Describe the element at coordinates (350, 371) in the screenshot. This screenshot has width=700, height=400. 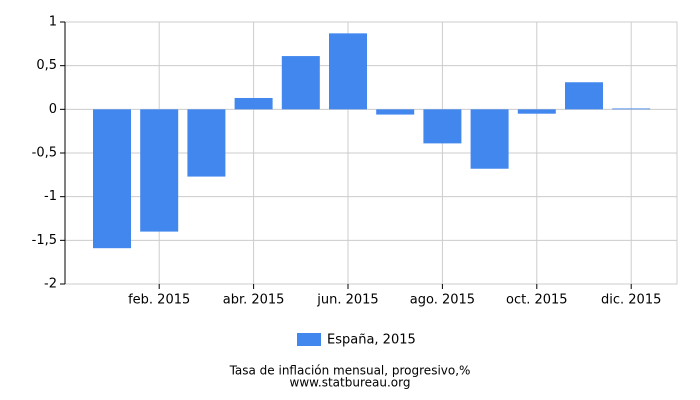
I see `chart-footer: Tasa de inflación mensual, progresivo,%` at that location.